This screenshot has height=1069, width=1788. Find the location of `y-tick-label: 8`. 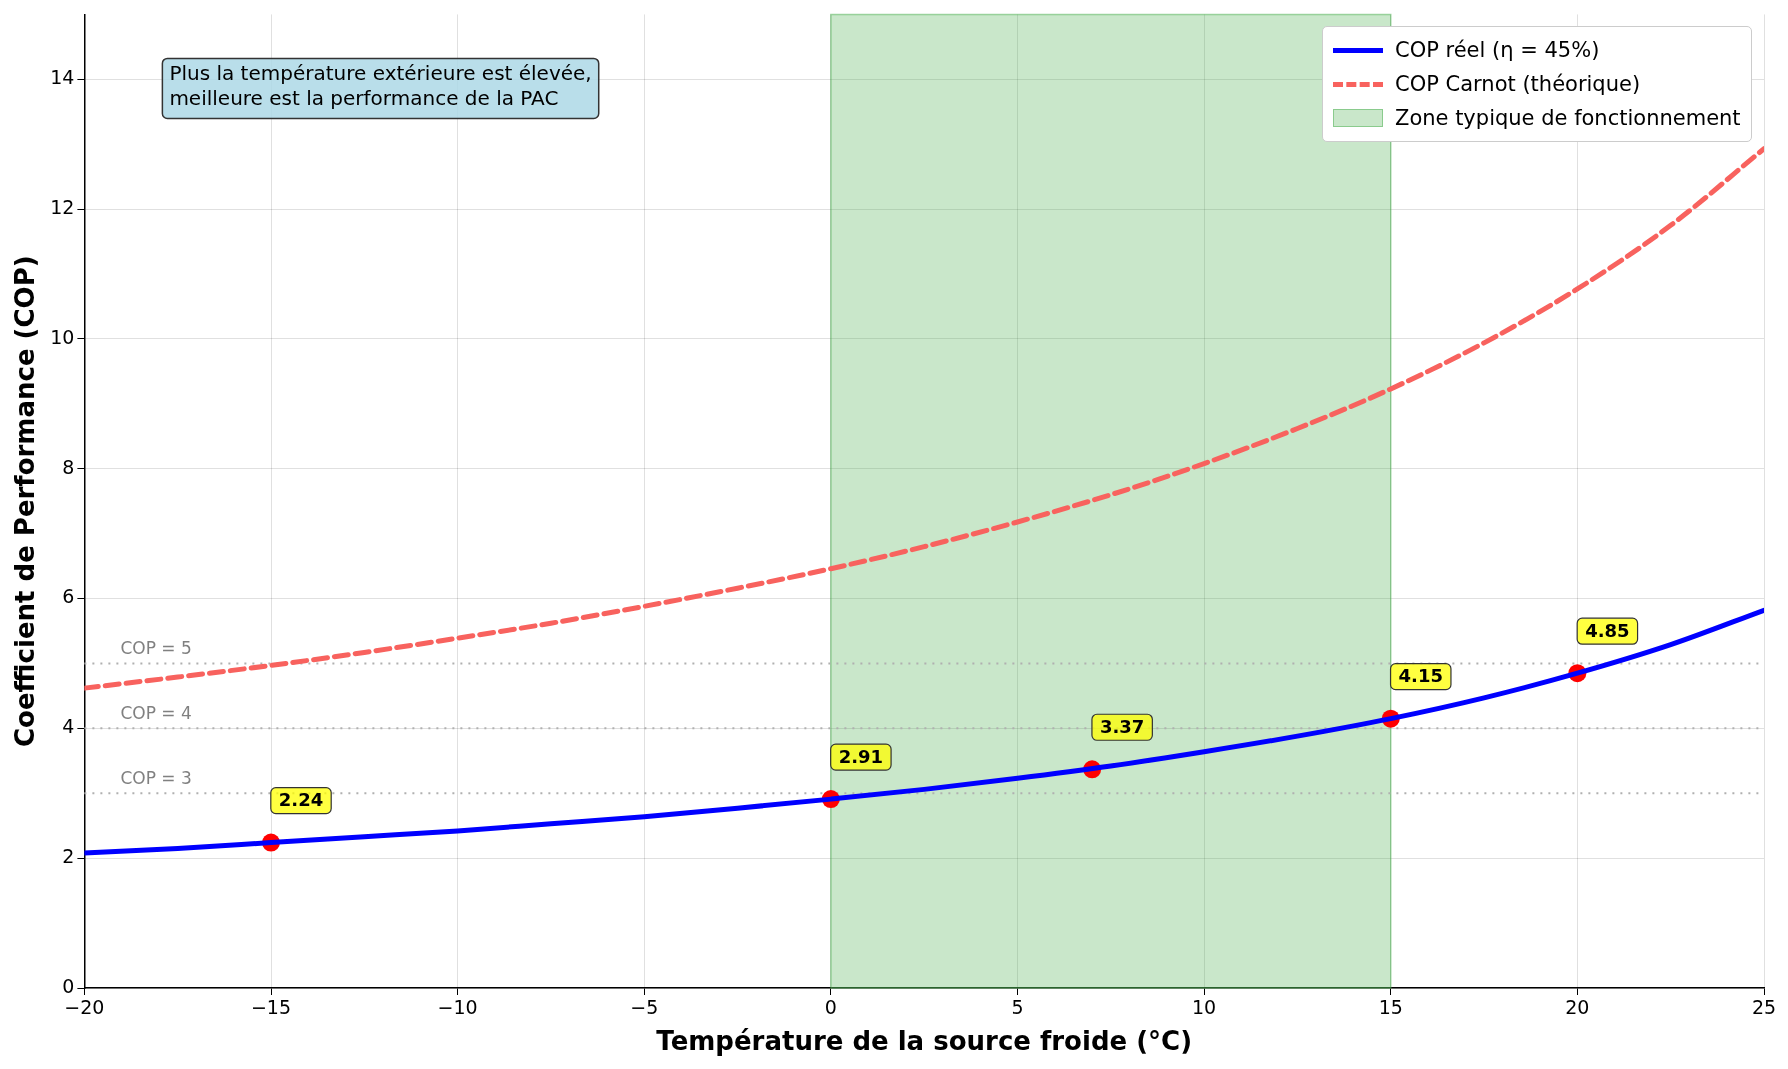

y-tick-label: 8 is located at coordinates (68, 466).